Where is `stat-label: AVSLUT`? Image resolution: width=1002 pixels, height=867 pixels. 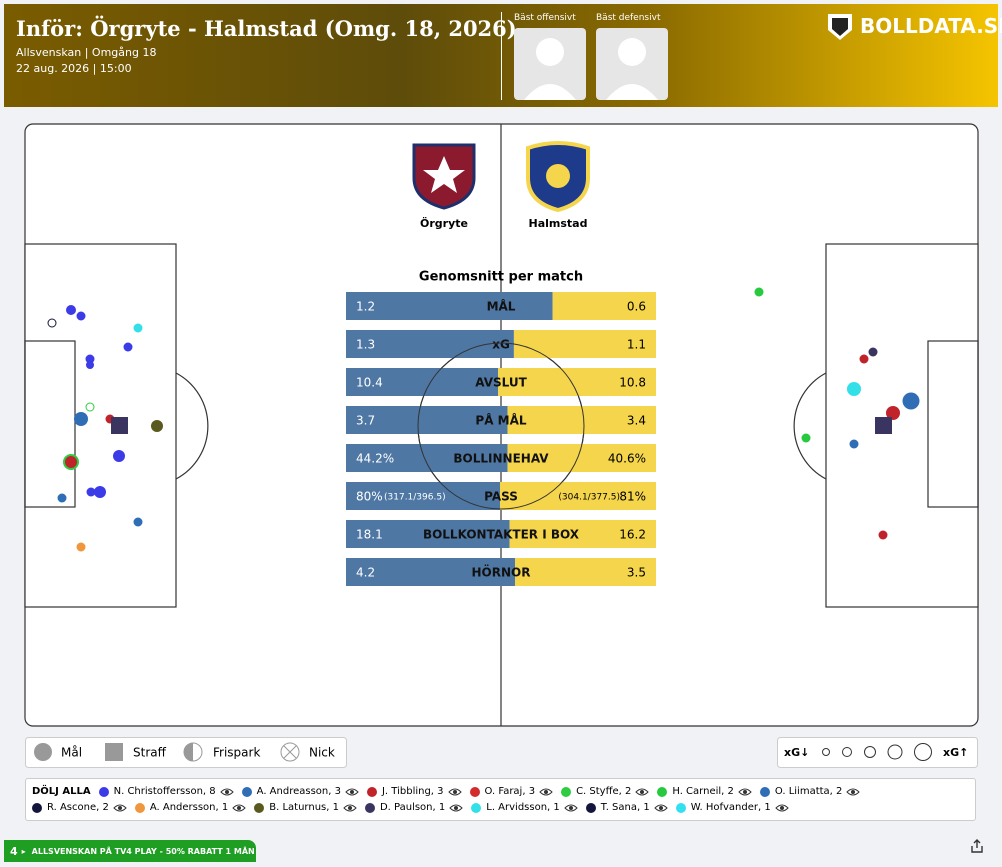
stat-label: AVSLUT is located at coordinates (501, 383).